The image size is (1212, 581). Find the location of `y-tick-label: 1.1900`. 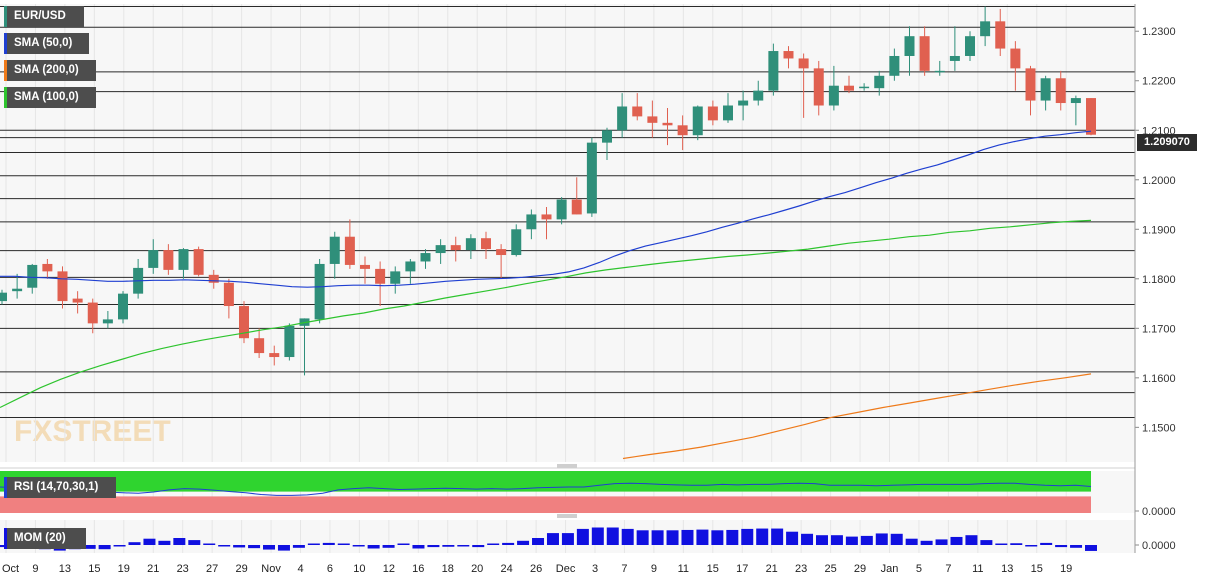

y-tick-label: 1.1900 is located at coordinates (1159, 230).